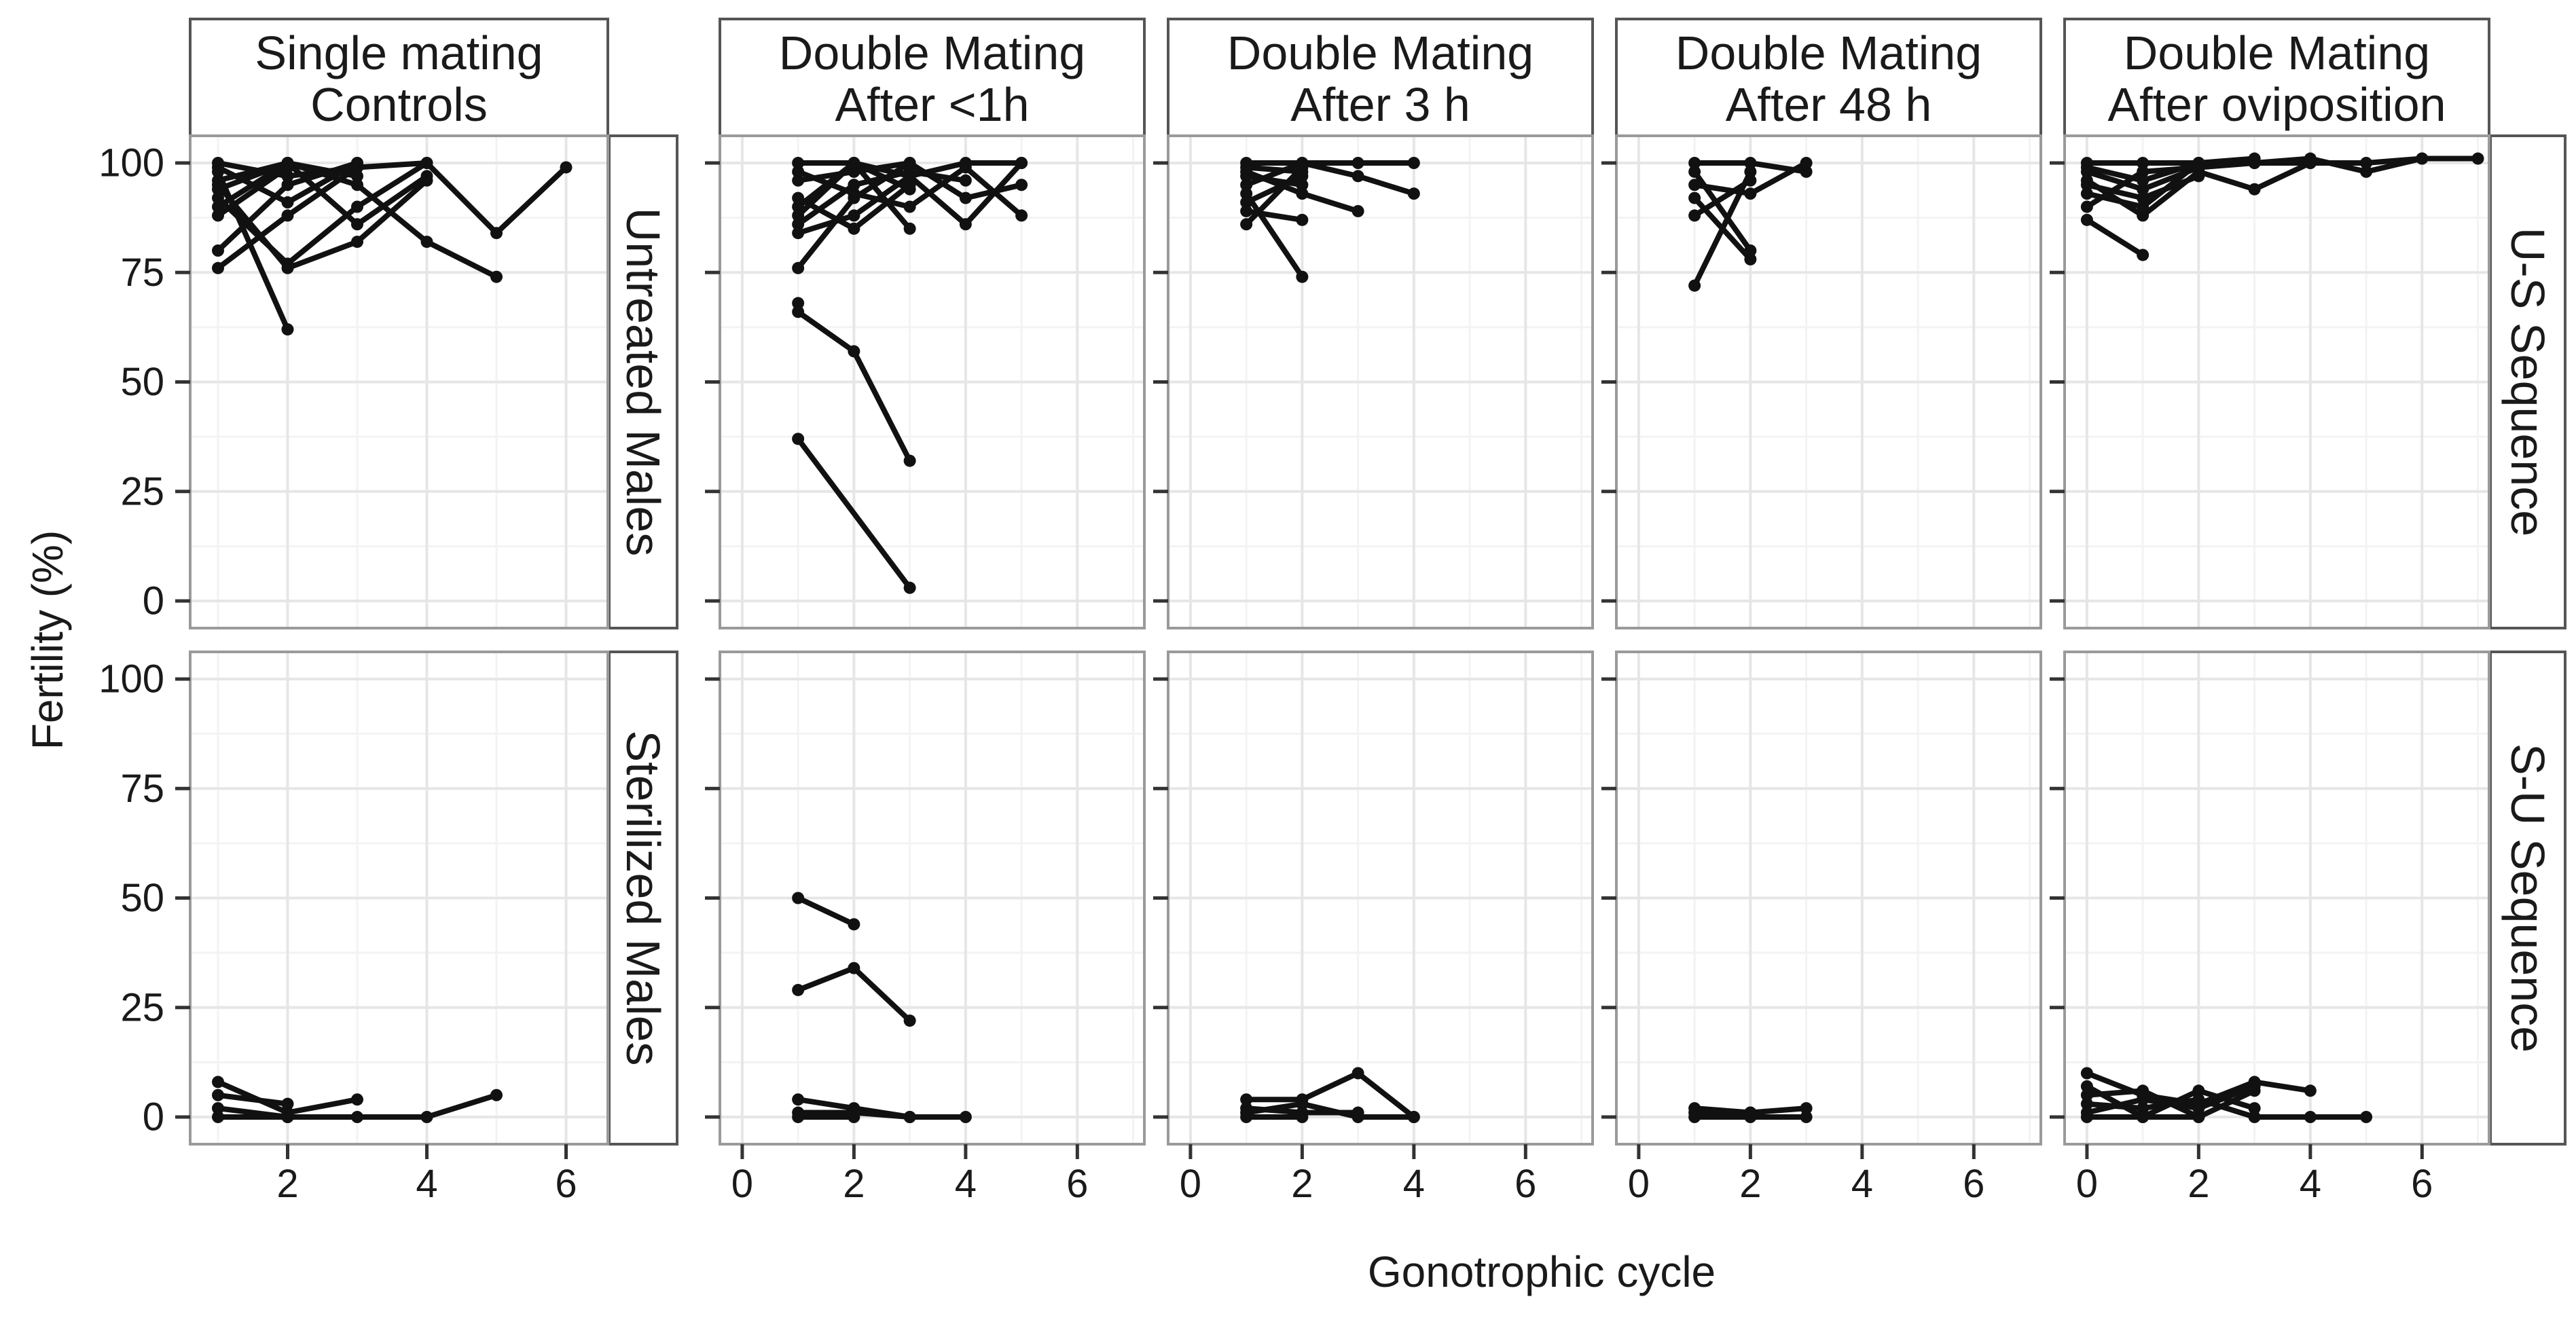 The image size is (2576, 1318). I want to click on strip-header-48h, so click(1828, 78).